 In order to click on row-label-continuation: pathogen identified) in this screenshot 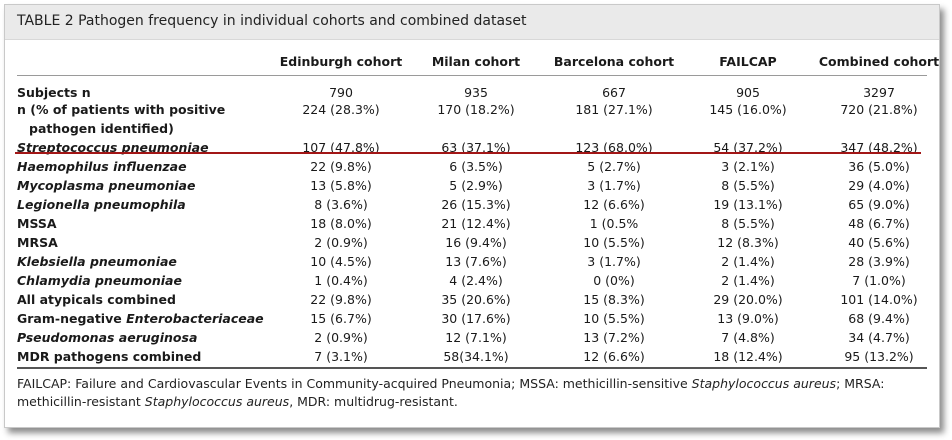, I will do `click(101, 128)`.